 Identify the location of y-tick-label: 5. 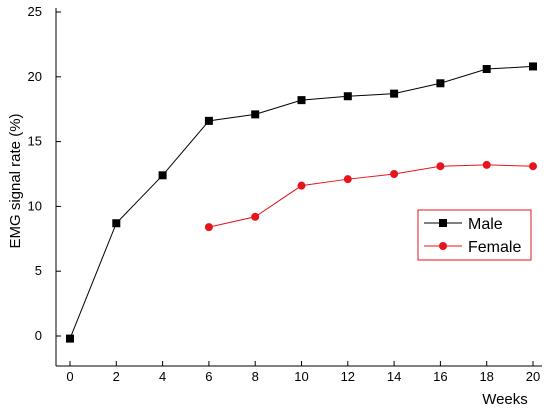
(38, 270).